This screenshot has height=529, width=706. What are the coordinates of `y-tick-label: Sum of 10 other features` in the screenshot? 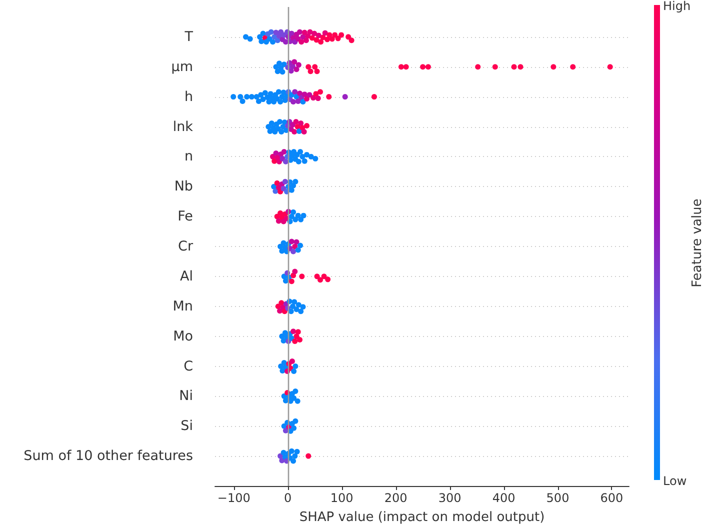 It's located at (108, 456).